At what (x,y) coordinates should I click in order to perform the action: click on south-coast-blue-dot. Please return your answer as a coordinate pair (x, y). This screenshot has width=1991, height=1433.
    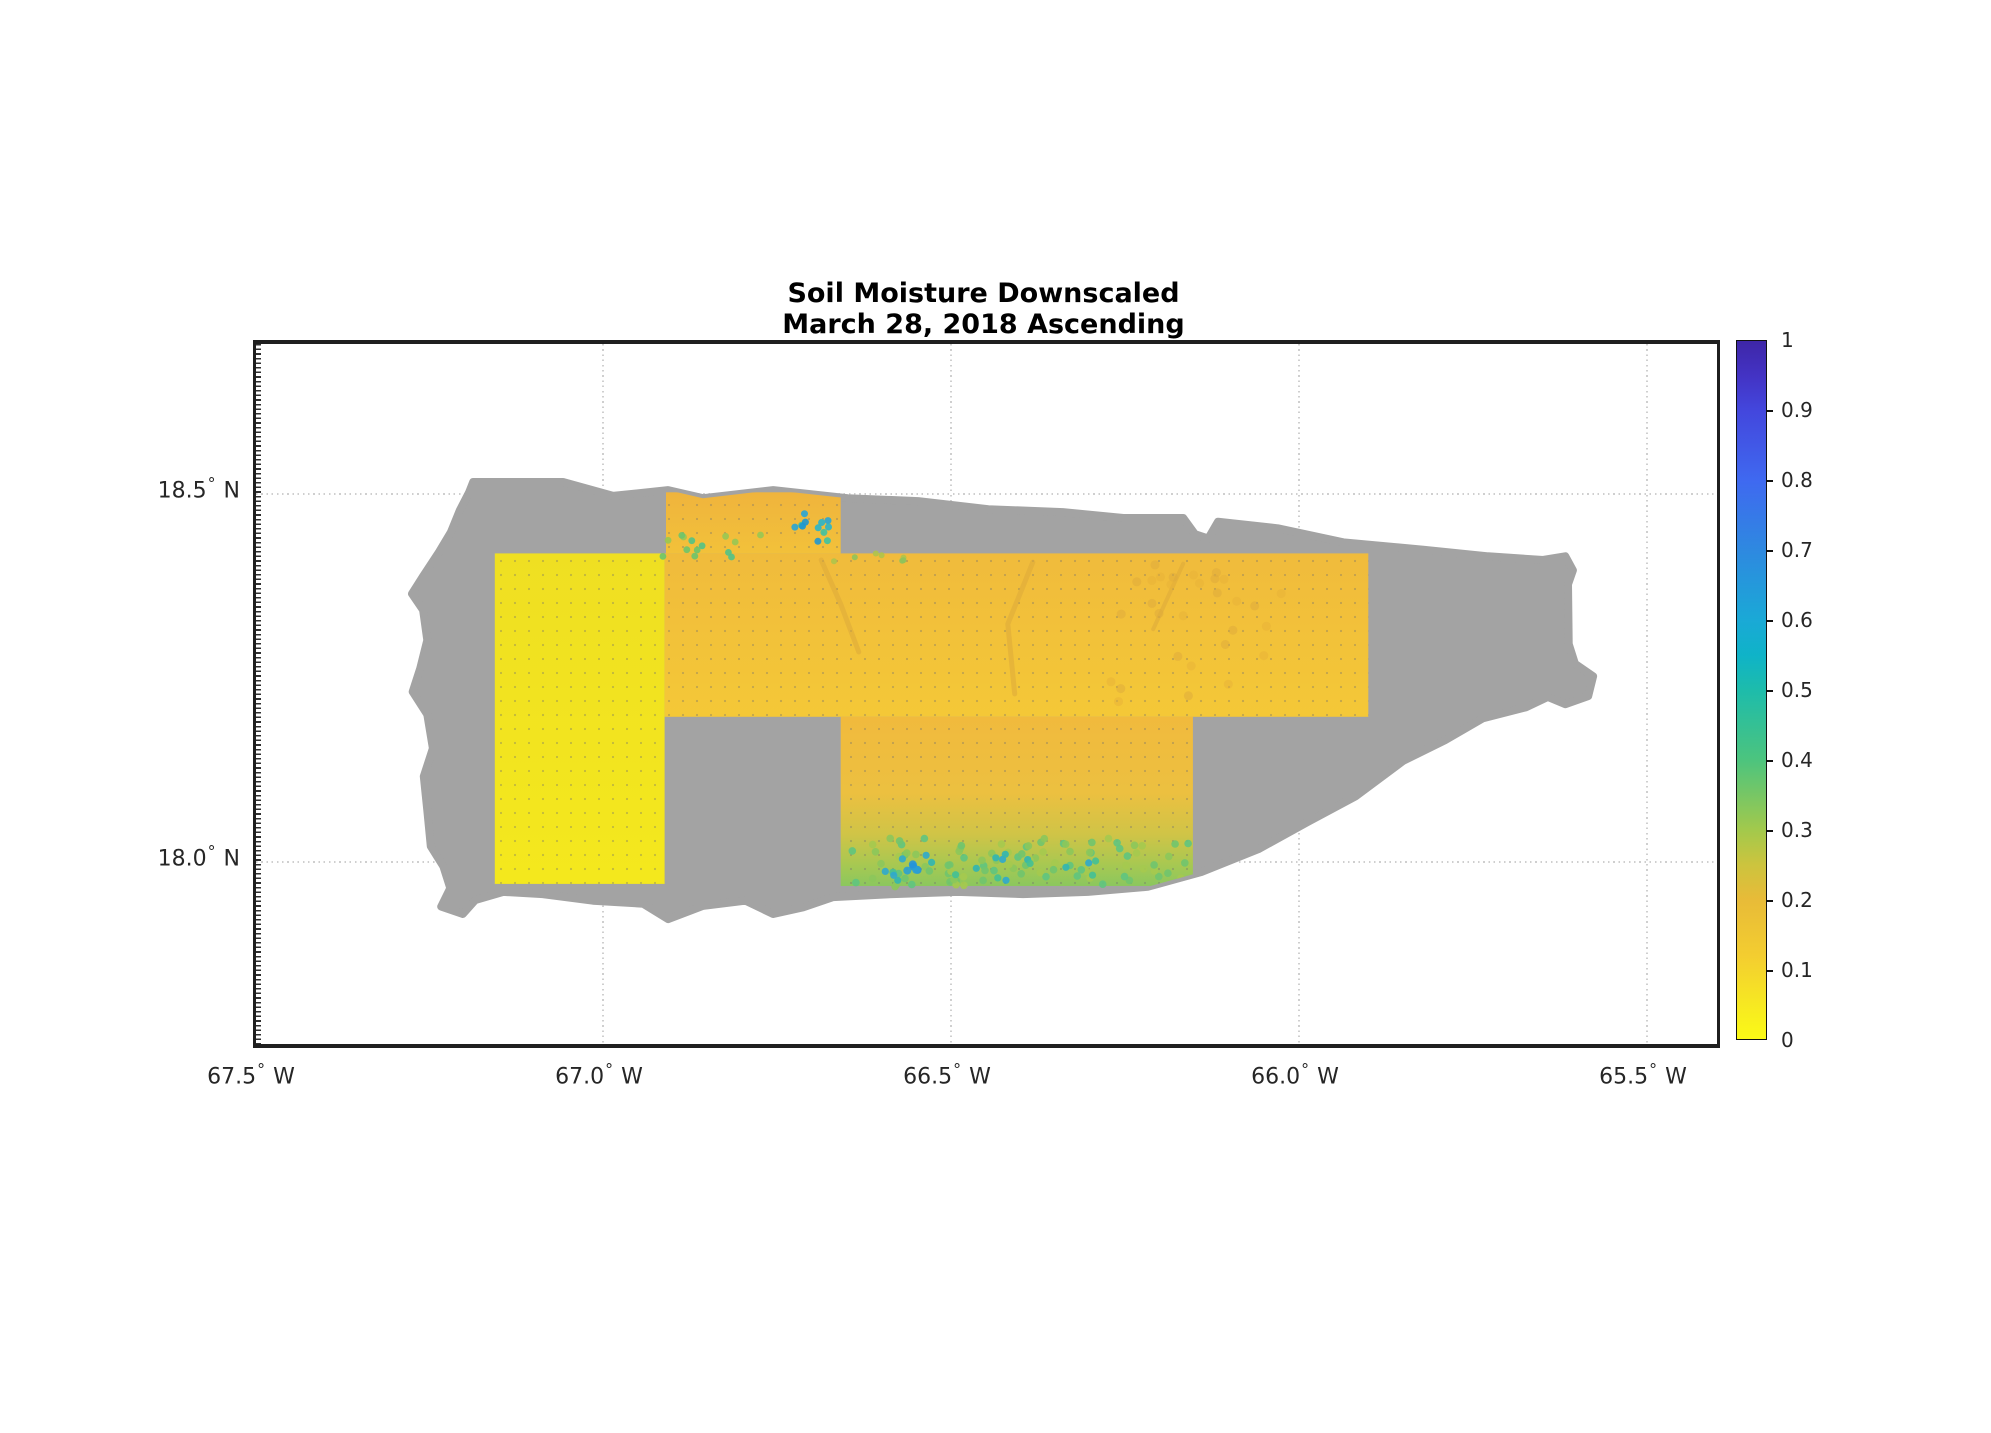
    Looking at the image, I should click on (907, 870).